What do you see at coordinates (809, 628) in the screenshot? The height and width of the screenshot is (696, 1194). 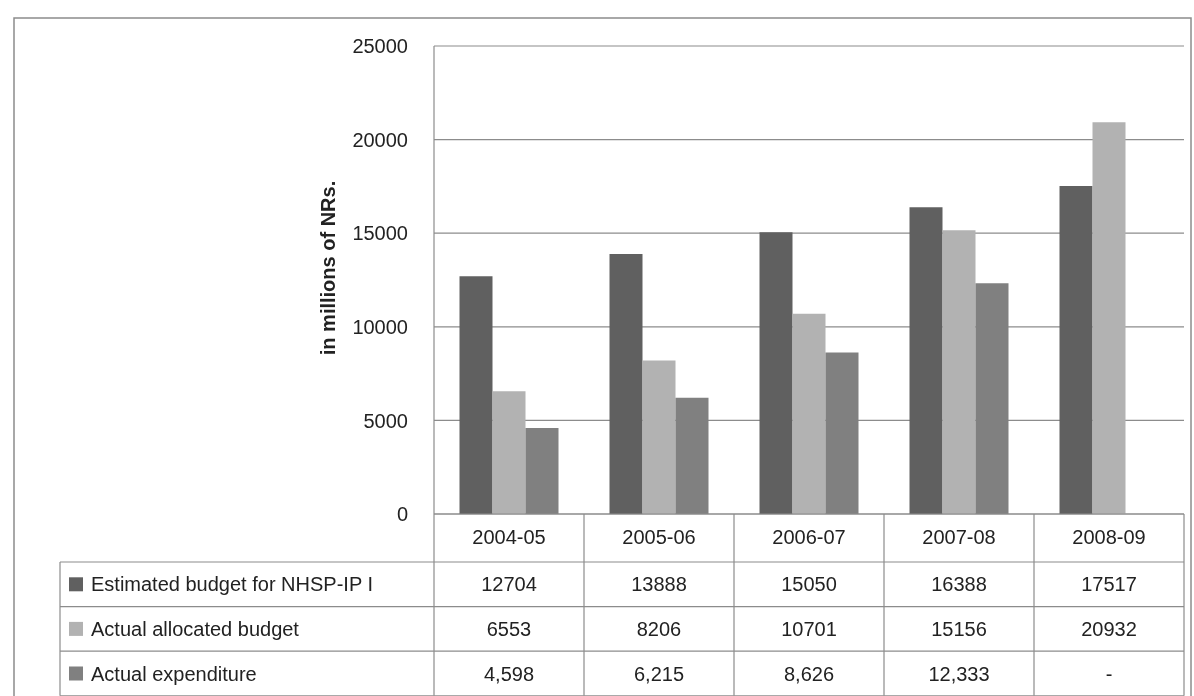 I see `data-label: 10701` at bounding box center [809, 628].